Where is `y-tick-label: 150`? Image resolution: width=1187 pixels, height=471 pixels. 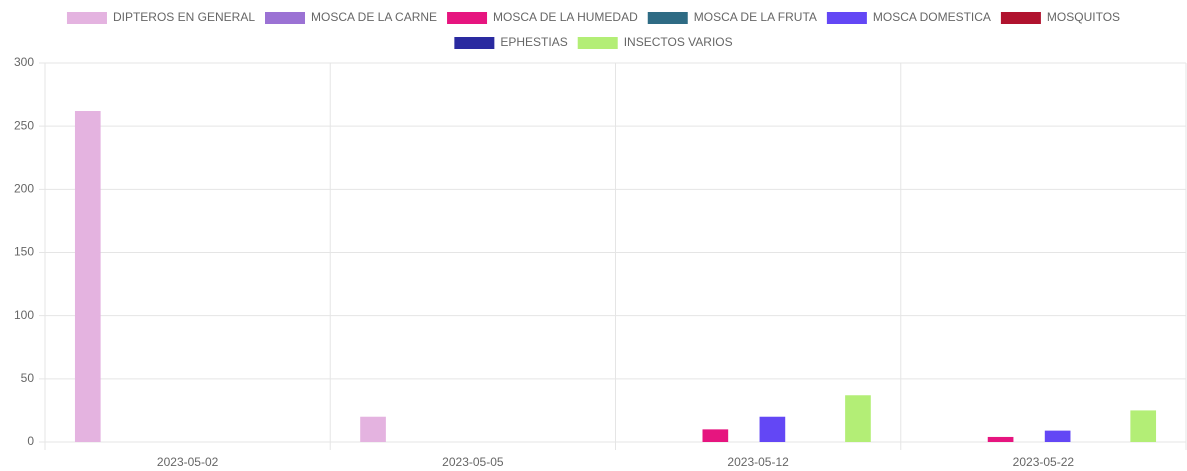
y-tick-label: 150 is located at coordinates (24, 252).